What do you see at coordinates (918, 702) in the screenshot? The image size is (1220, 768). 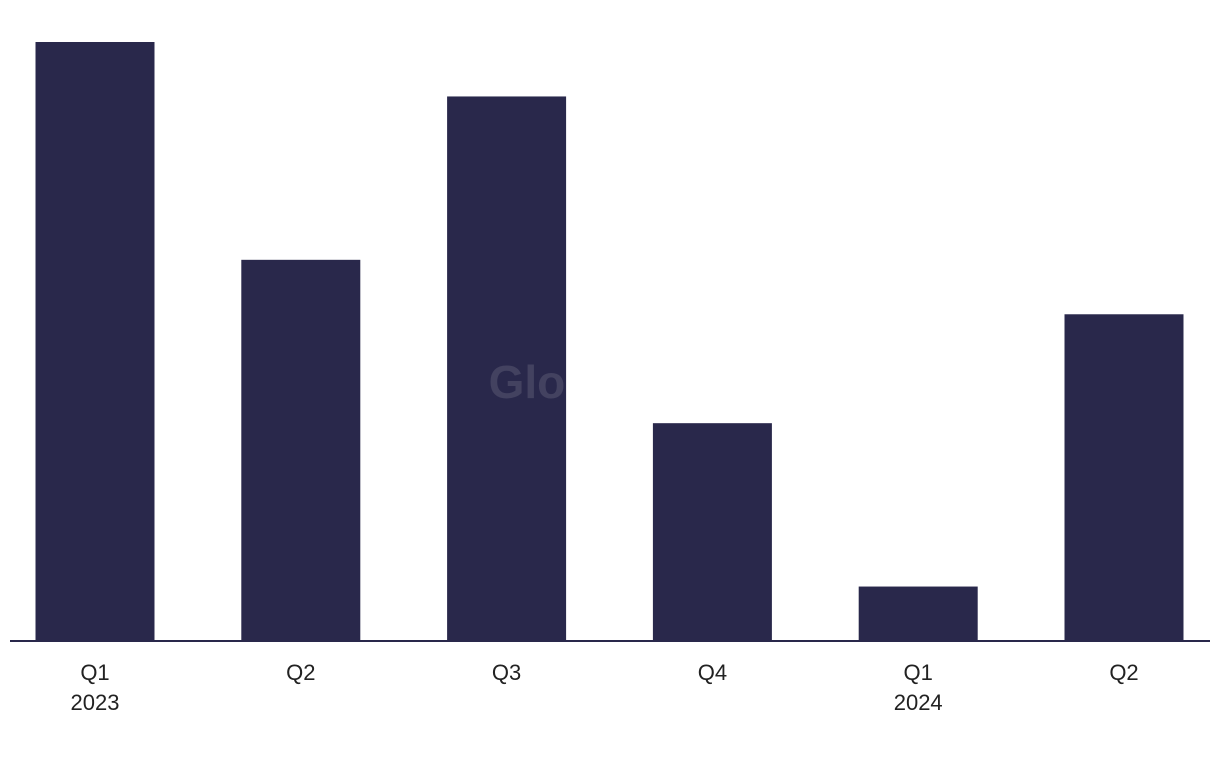 I see `x-year-label: 2024` at bounding box center [918, 702].